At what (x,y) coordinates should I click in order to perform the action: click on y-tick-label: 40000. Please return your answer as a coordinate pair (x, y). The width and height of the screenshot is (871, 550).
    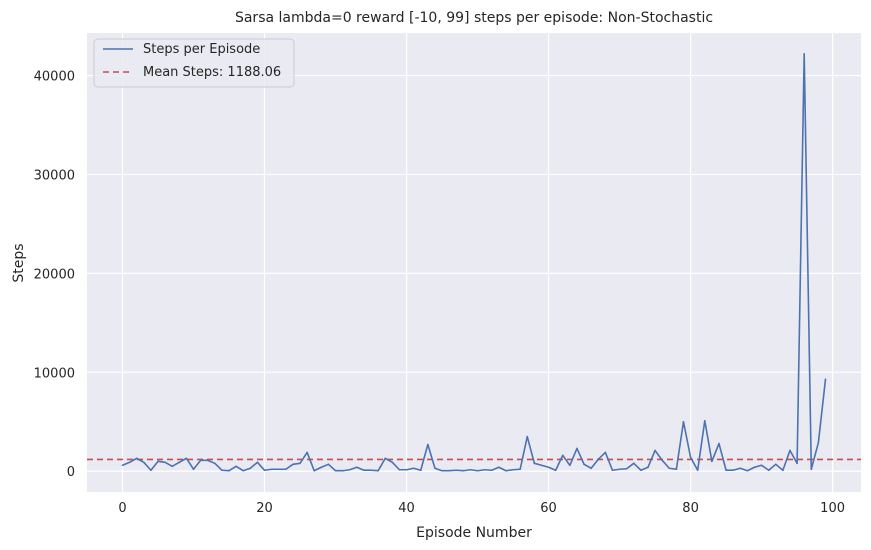
    Looking at the image, I should click on (54, 77).